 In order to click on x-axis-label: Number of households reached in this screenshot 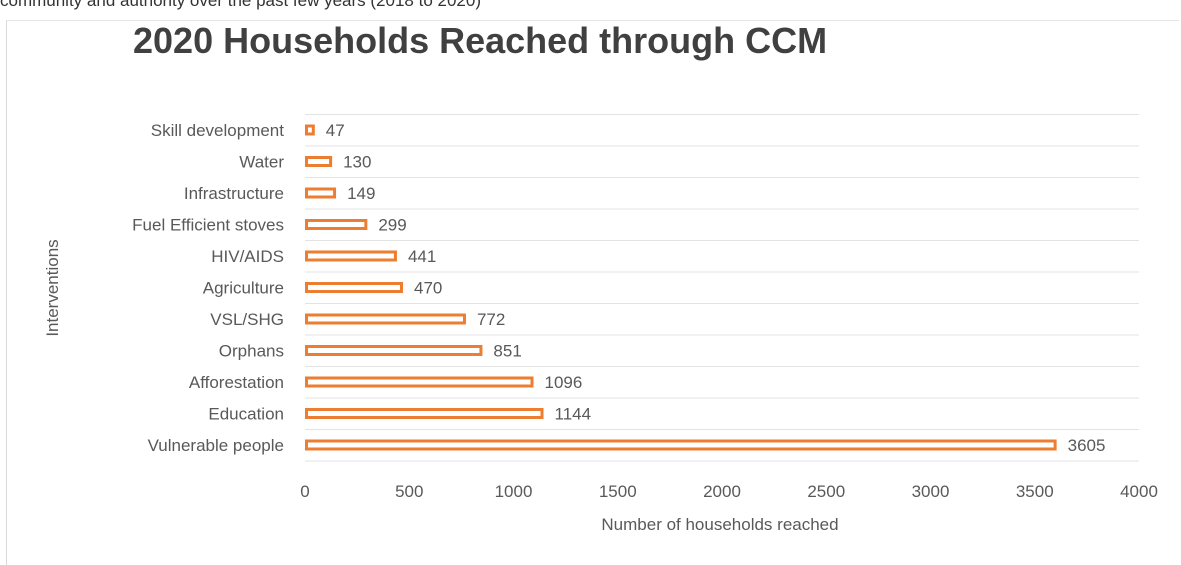, I will do `click(719, 524)`.